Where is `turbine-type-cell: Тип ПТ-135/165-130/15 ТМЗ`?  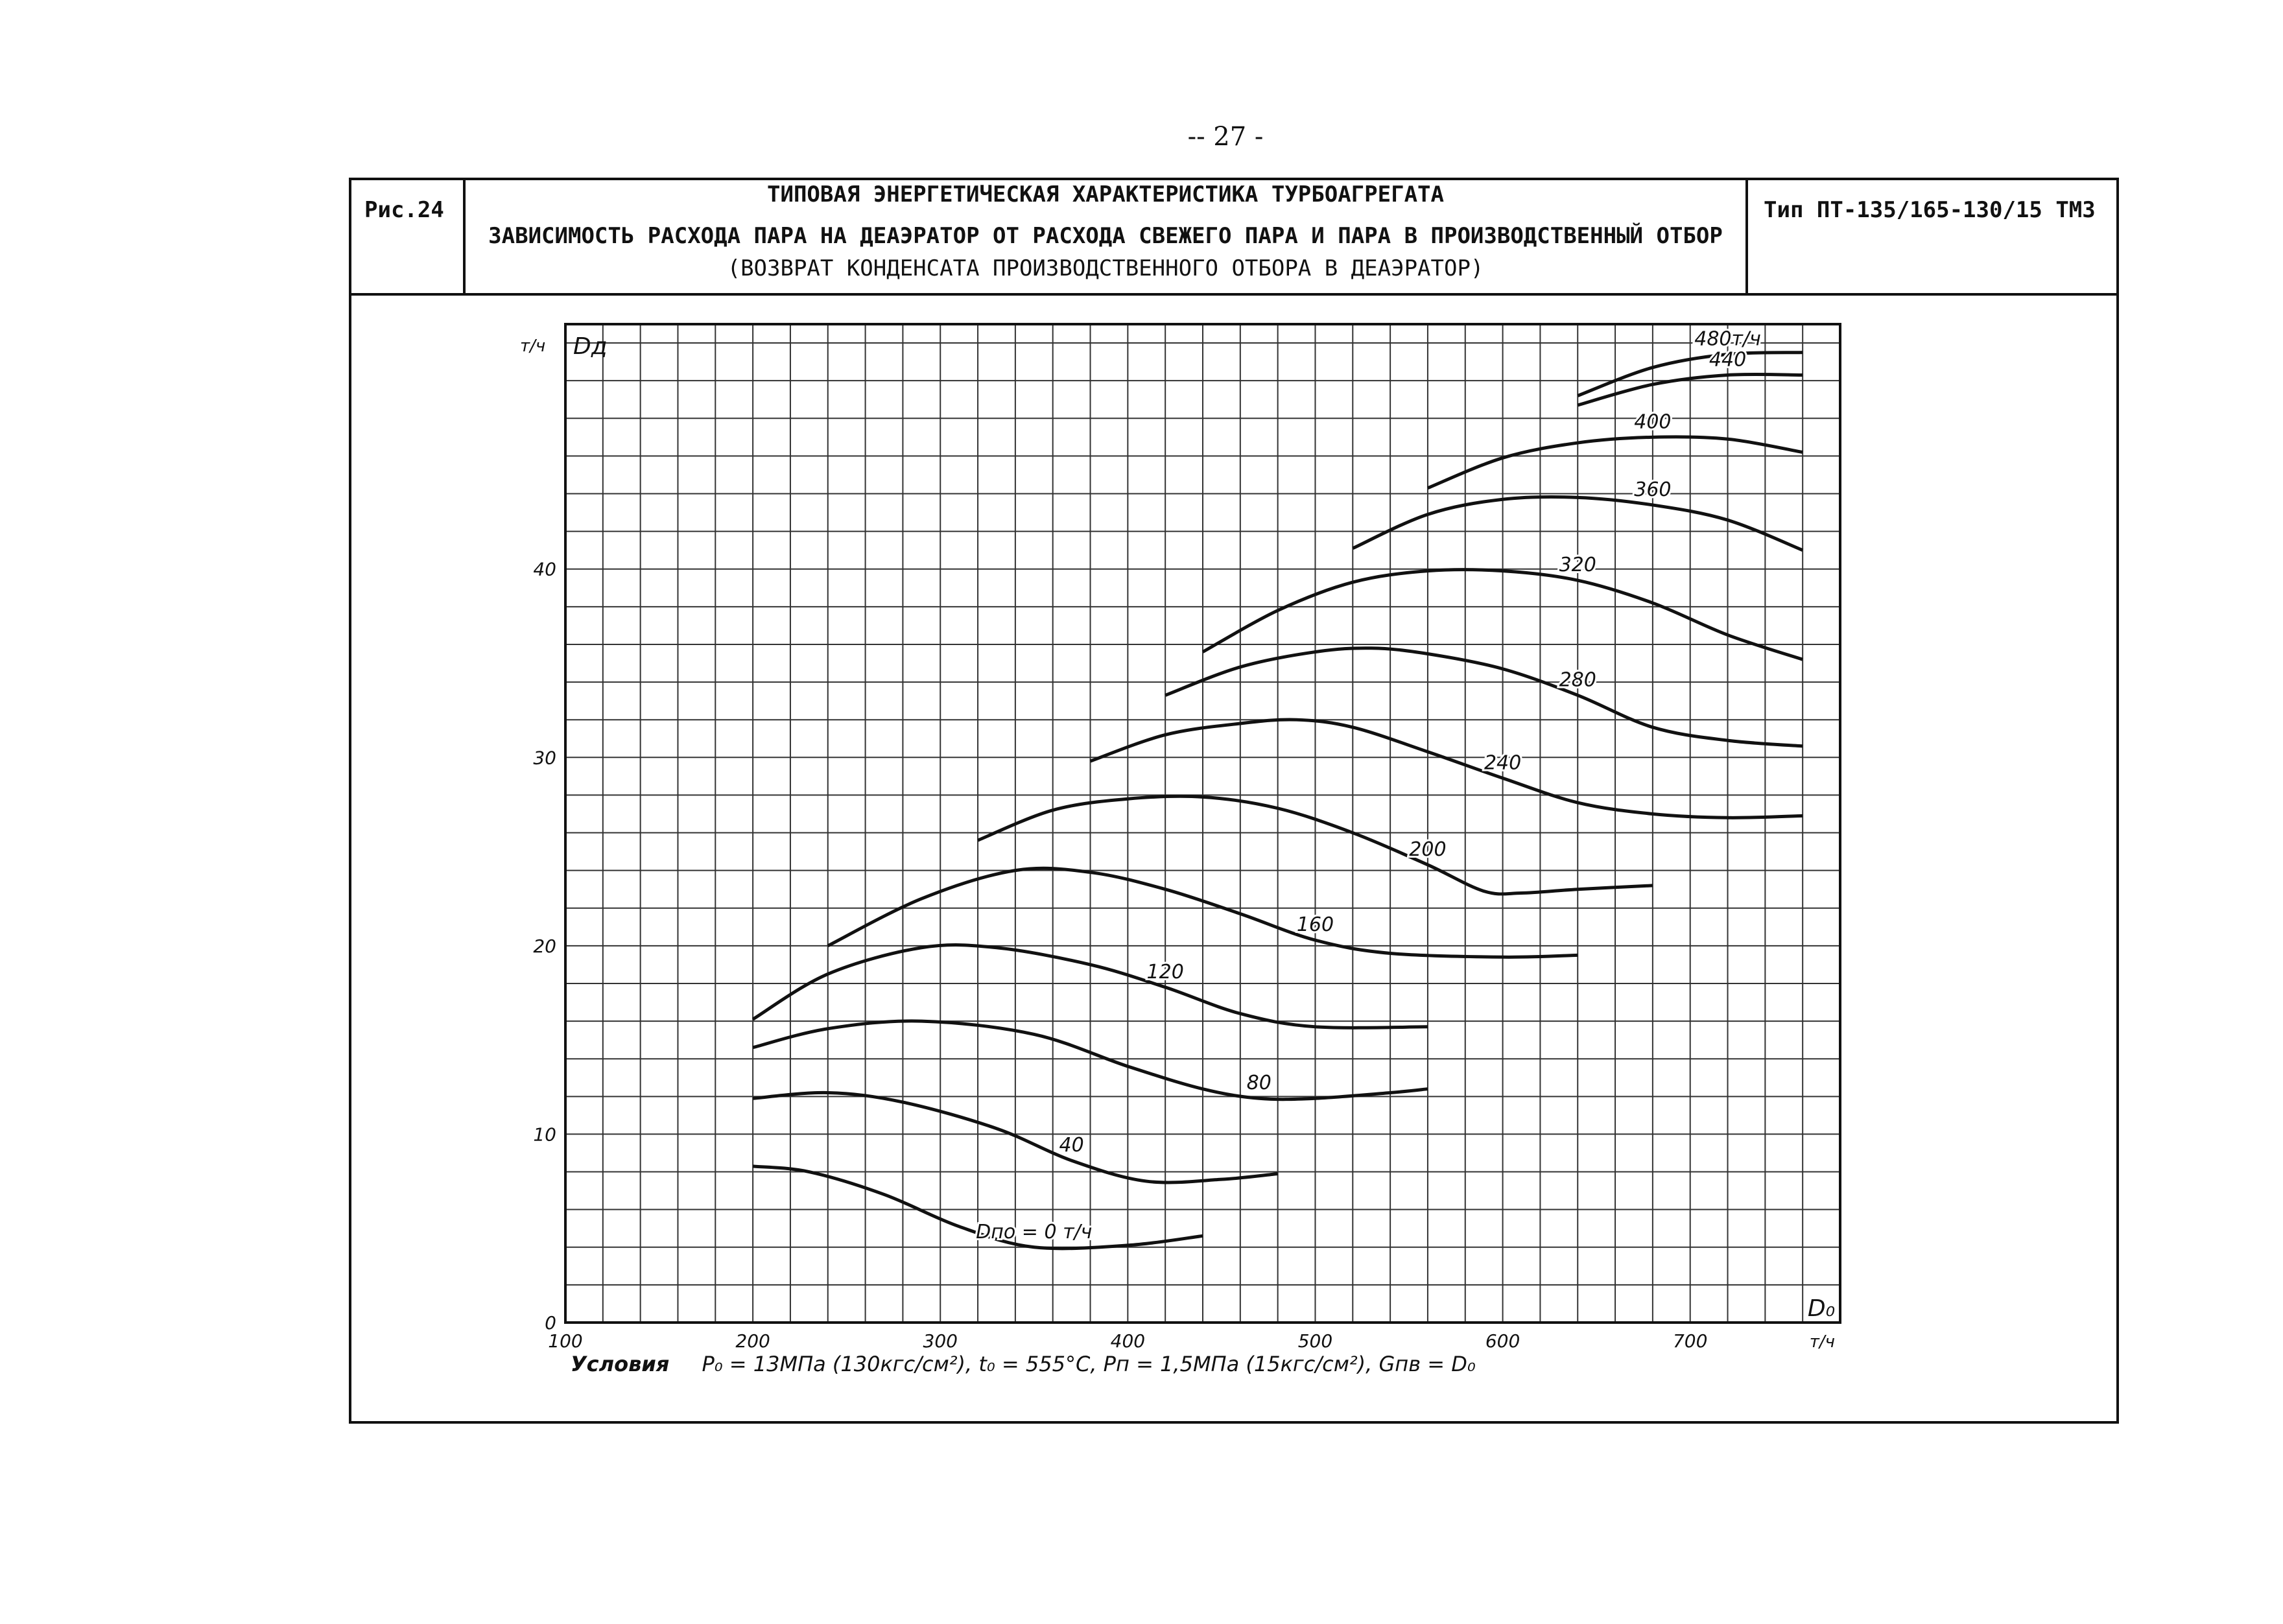
turbine-type-cell: Тип ПТ-135/165-130/15 ТМЗ is located at coordinates (1932, 235).